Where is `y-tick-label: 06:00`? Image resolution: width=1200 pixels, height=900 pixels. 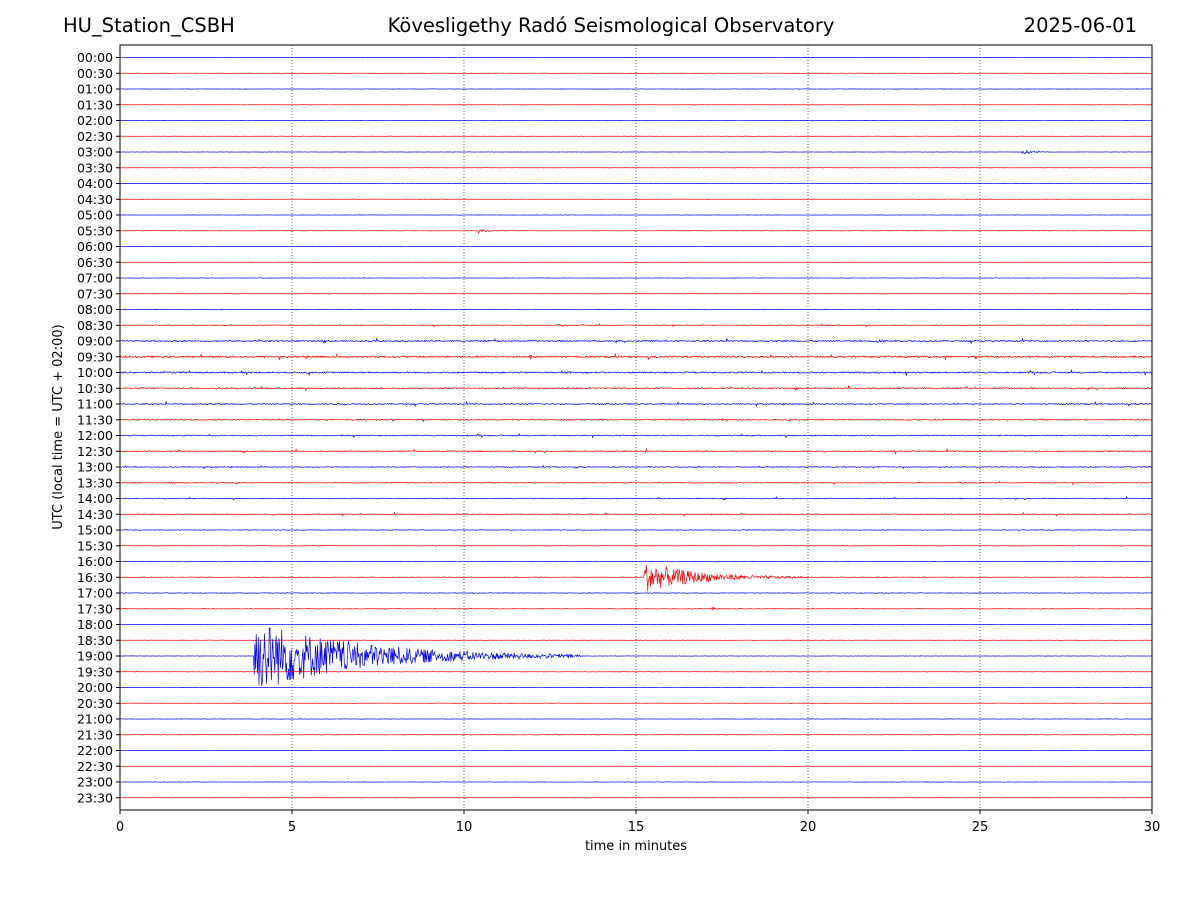 y-tick-label: 06:00 is located at coordinates (95, 246).